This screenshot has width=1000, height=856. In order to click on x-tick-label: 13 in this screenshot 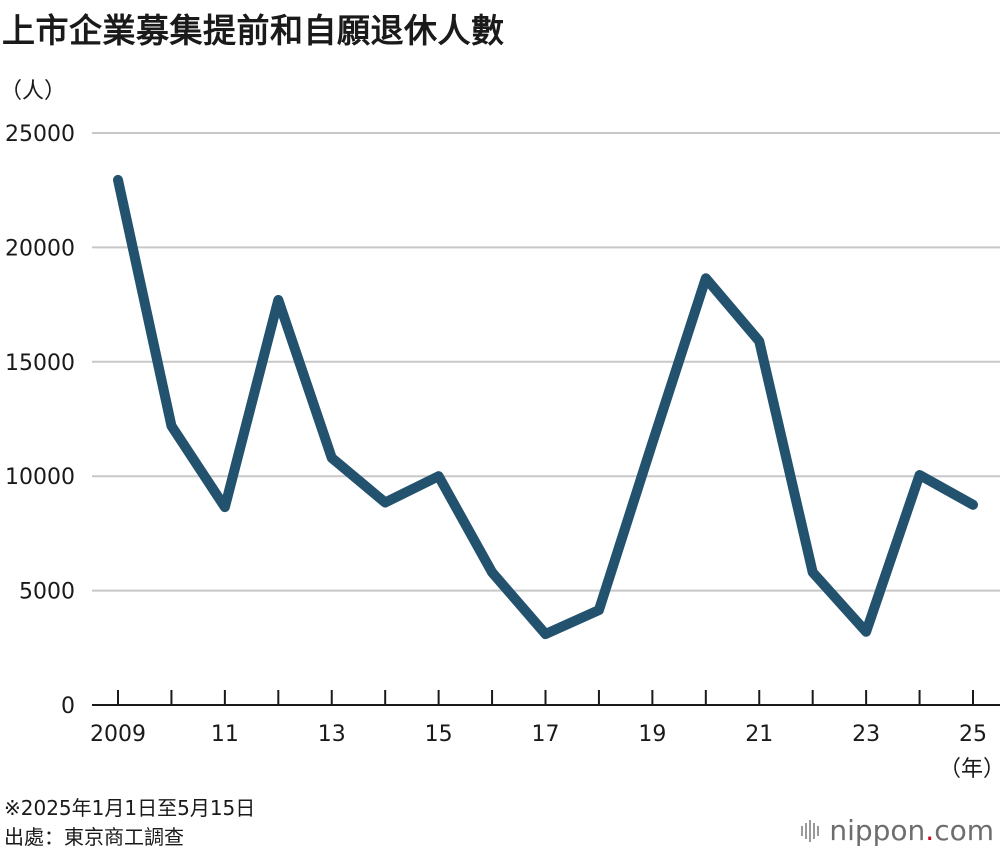, I will do `click(332, 734)`.